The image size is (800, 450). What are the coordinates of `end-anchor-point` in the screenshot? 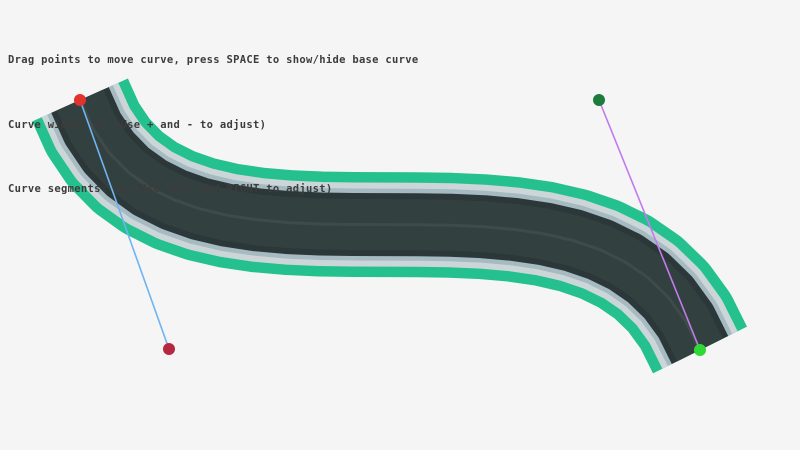 It's located at (700, 350).